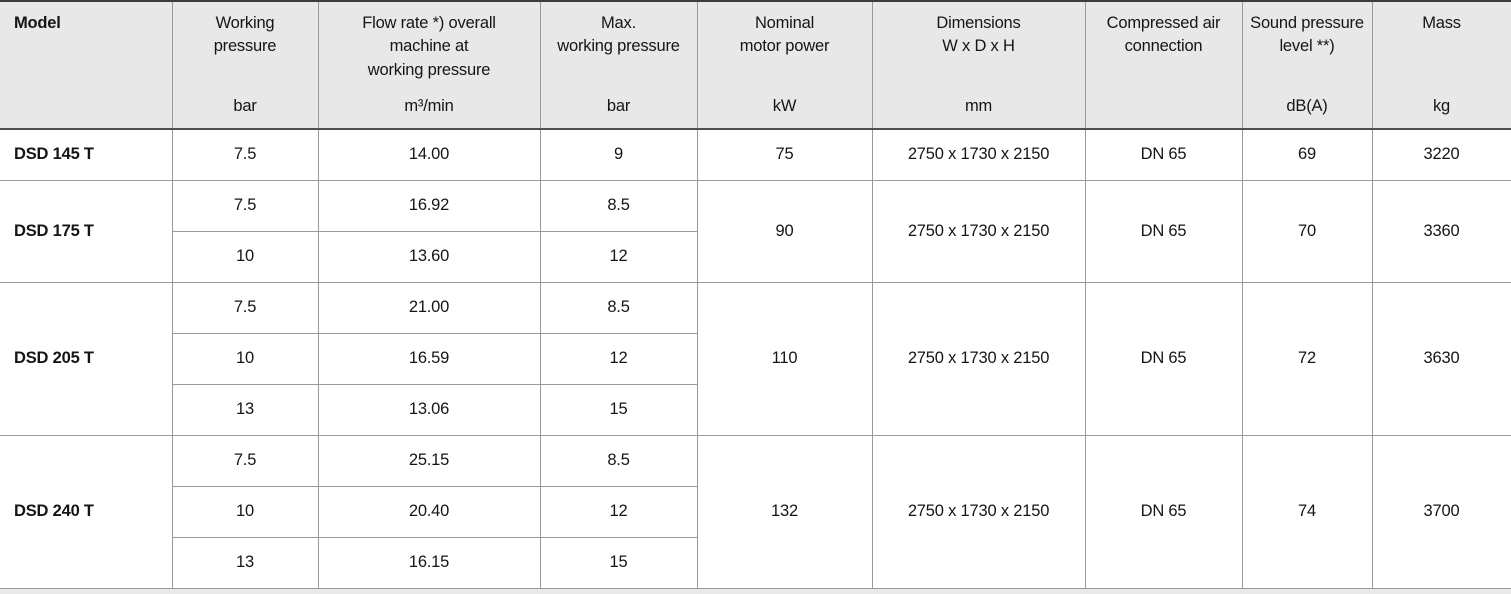  Describe the element at coordinates (429, 307) in the screenshot. I see `flow-rate-value: 21.00` at that location.